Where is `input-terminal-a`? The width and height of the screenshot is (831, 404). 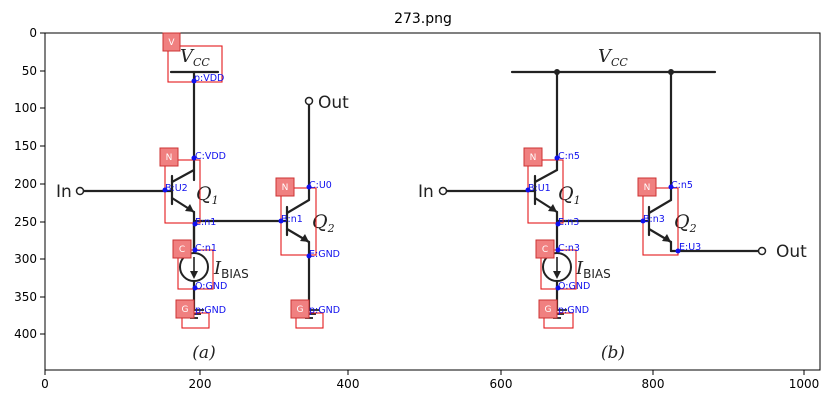
input-terminal-a is located at coordinates (80, 191).